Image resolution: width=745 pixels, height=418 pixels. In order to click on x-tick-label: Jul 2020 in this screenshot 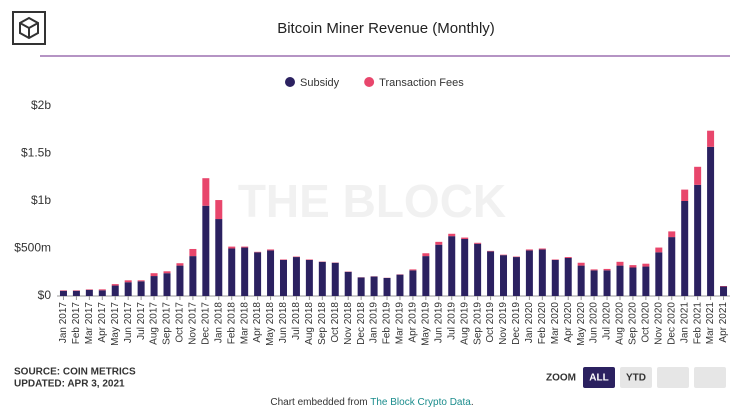, I will do `click(607, 321)`.